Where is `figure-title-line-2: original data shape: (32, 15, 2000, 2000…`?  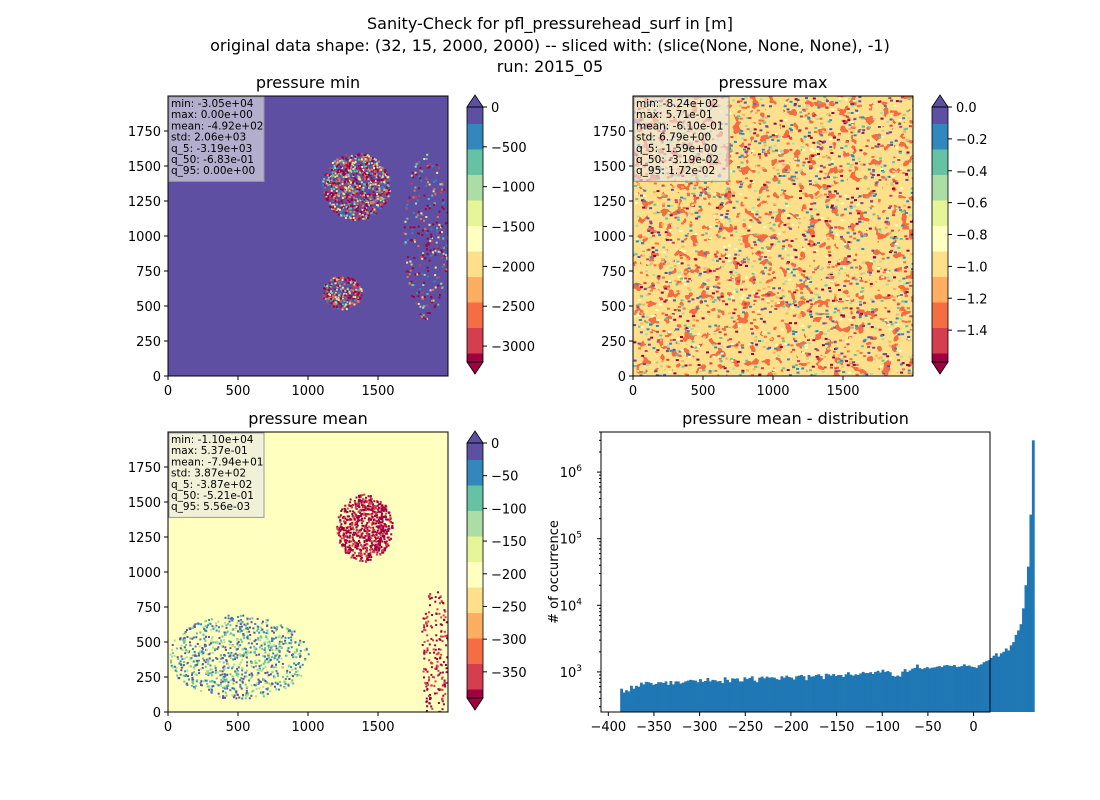
figure-title-line-2: original data shape: (32, 15, 2000, 2000… is located at coordinates (550, 45).